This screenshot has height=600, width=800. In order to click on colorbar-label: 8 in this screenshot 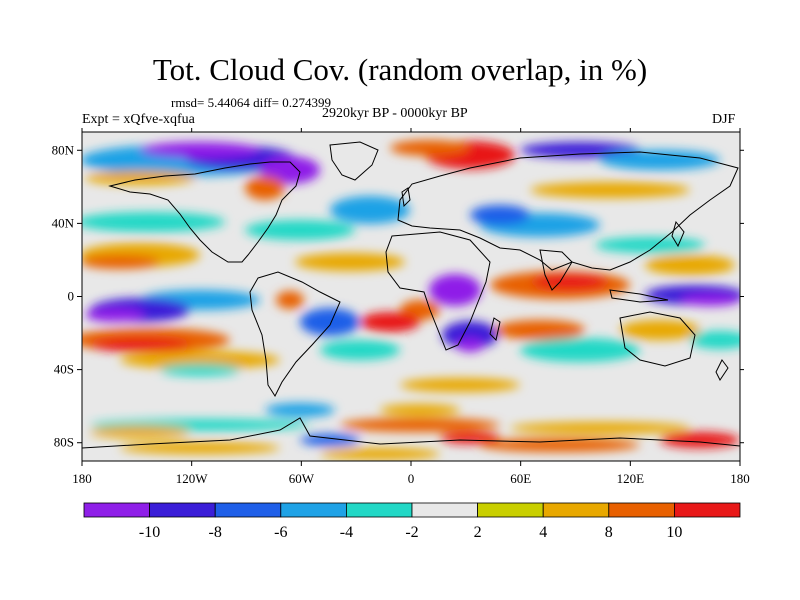, I will do `click(609, 532)`.